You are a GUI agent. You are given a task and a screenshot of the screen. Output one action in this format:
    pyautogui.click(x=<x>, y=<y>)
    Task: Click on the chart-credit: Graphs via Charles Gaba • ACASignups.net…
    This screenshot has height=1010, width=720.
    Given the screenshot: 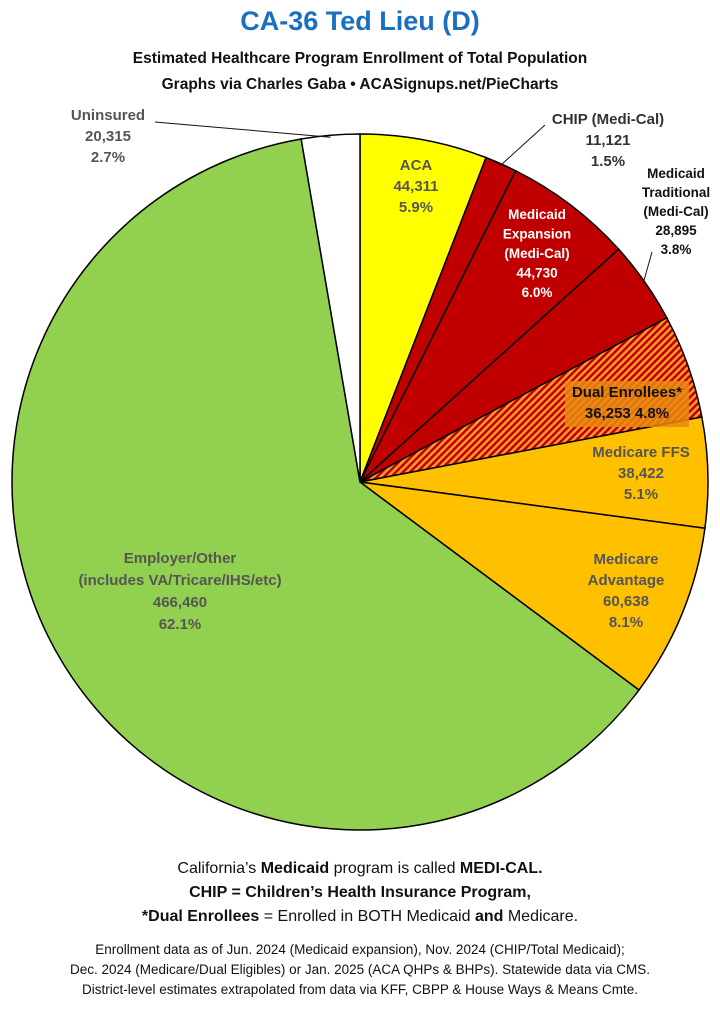 What is the action you would take?
    pyautogui.click(x=360, y=84)
    